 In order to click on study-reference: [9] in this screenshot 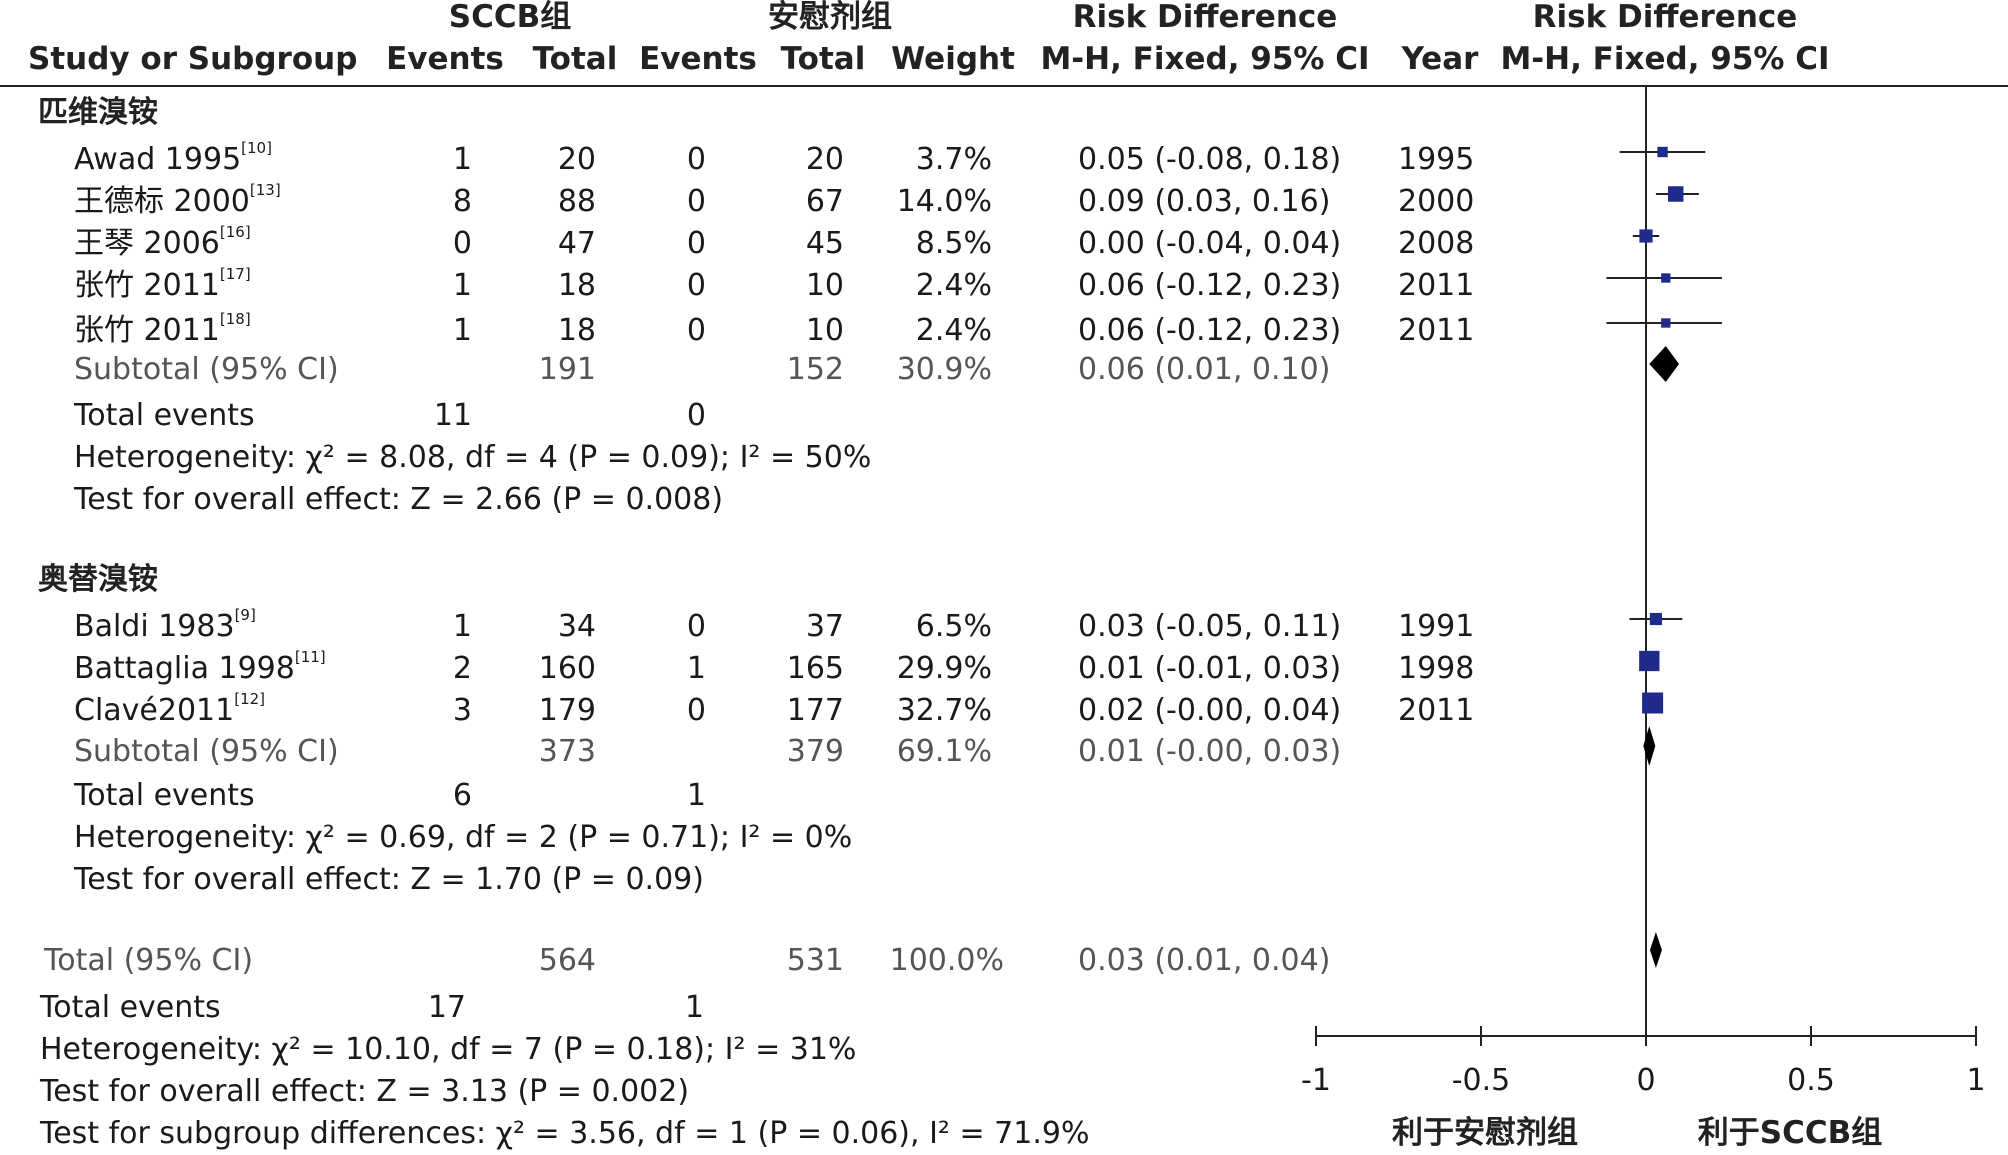, I will do `click(245, 615)`.